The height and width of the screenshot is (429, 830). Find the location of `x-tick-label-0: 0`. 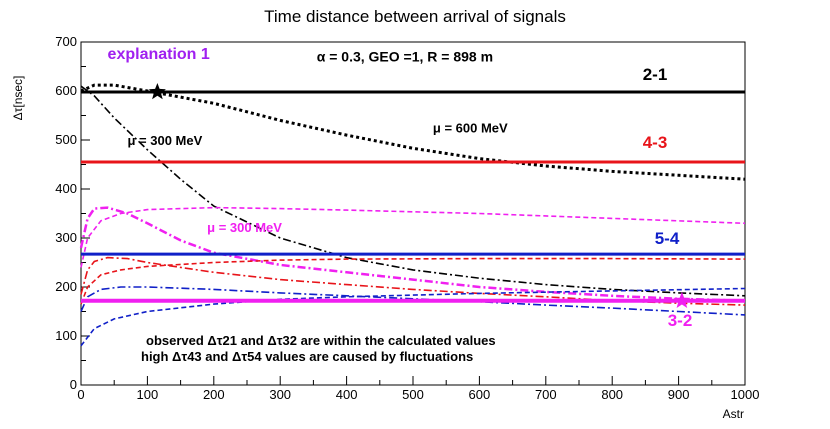

x-tick-label-0: 0 is located at coordinates (80, 394).